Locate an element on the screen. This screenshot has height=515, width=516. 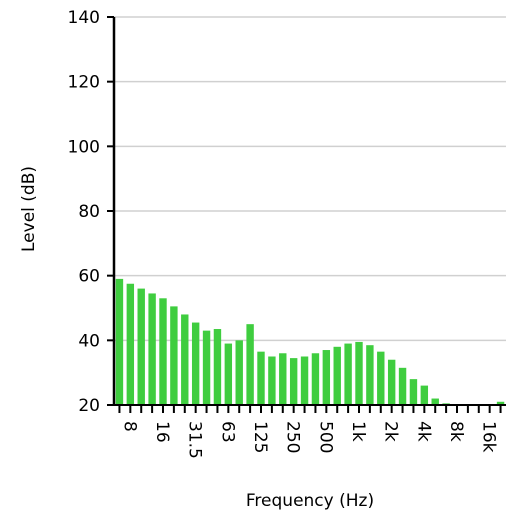
x-tick-label: 1k is located at coordinates (358, 431).